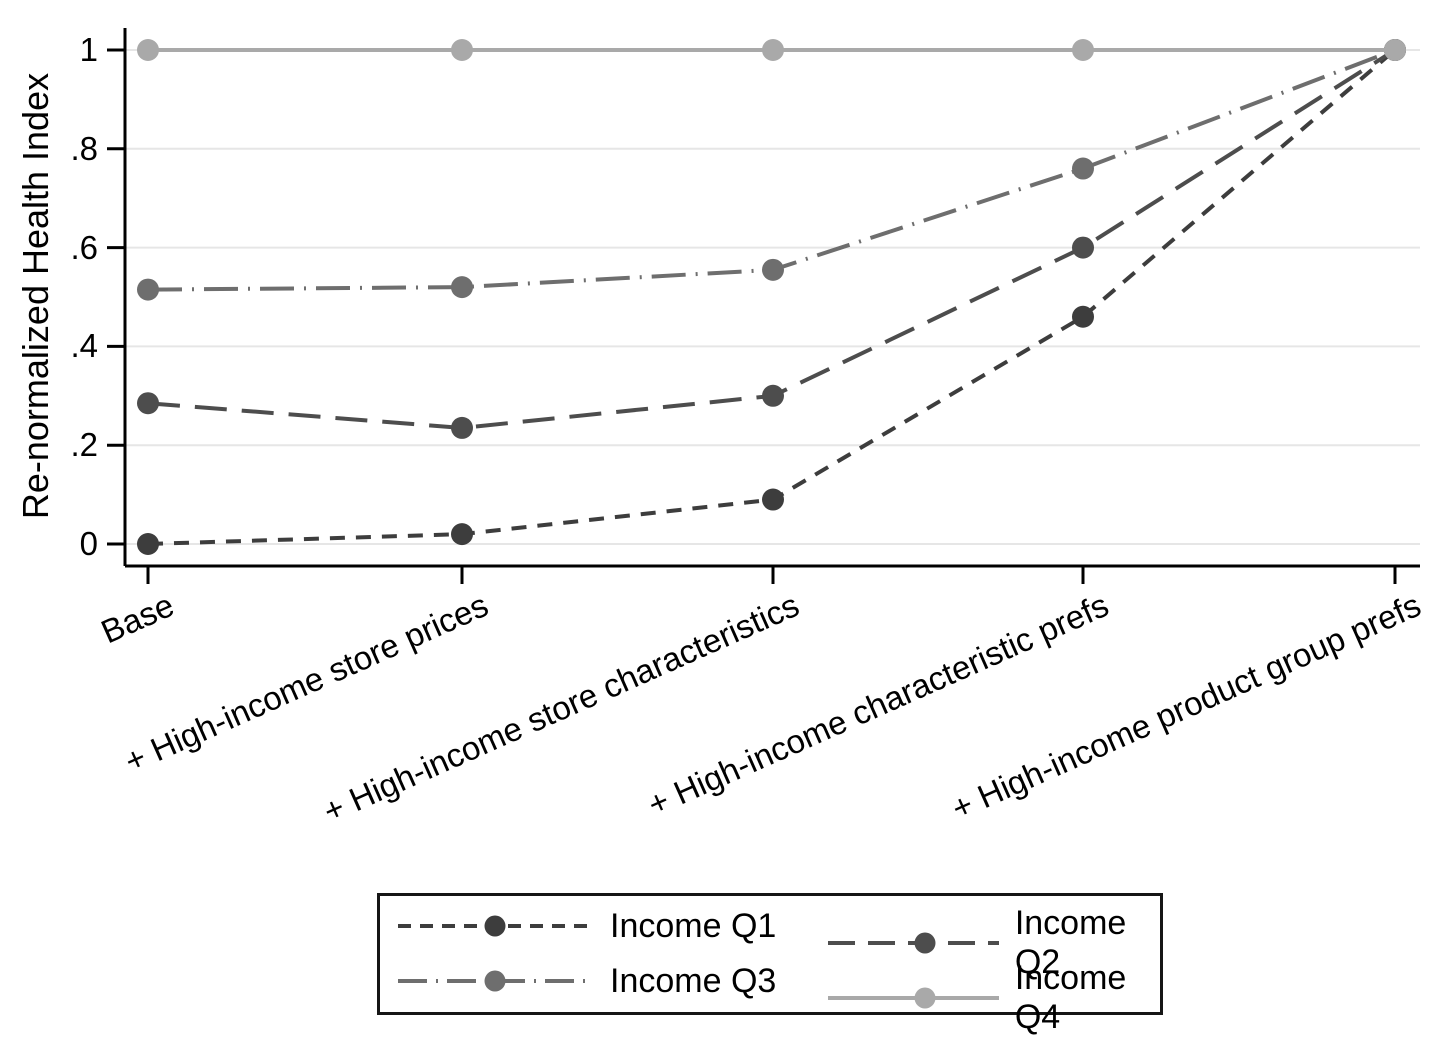  Describe the element at coordinates (84, 346) in the screenshot. I see `y-axis-tick-label: .4` at that location.